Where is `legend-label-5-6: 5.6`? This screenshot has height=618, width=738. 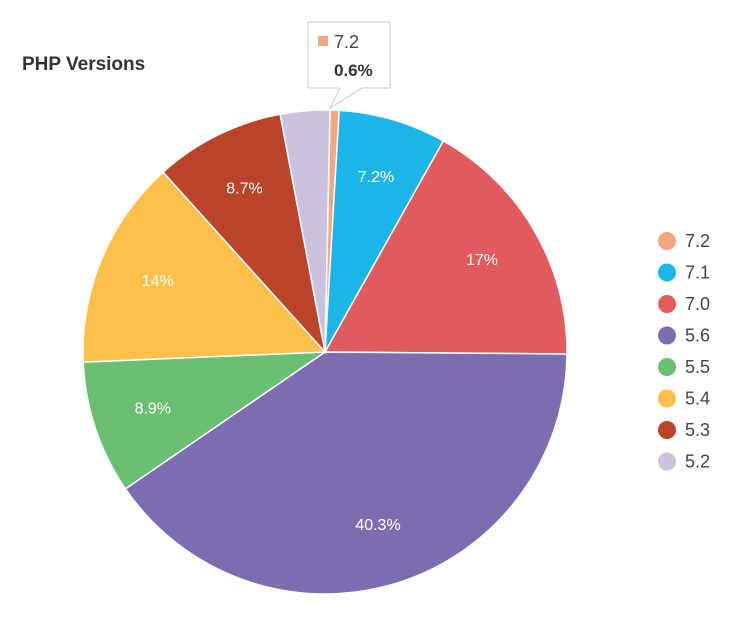
legend-label-5-6: 5.6 is located at coordinates (697, 335).